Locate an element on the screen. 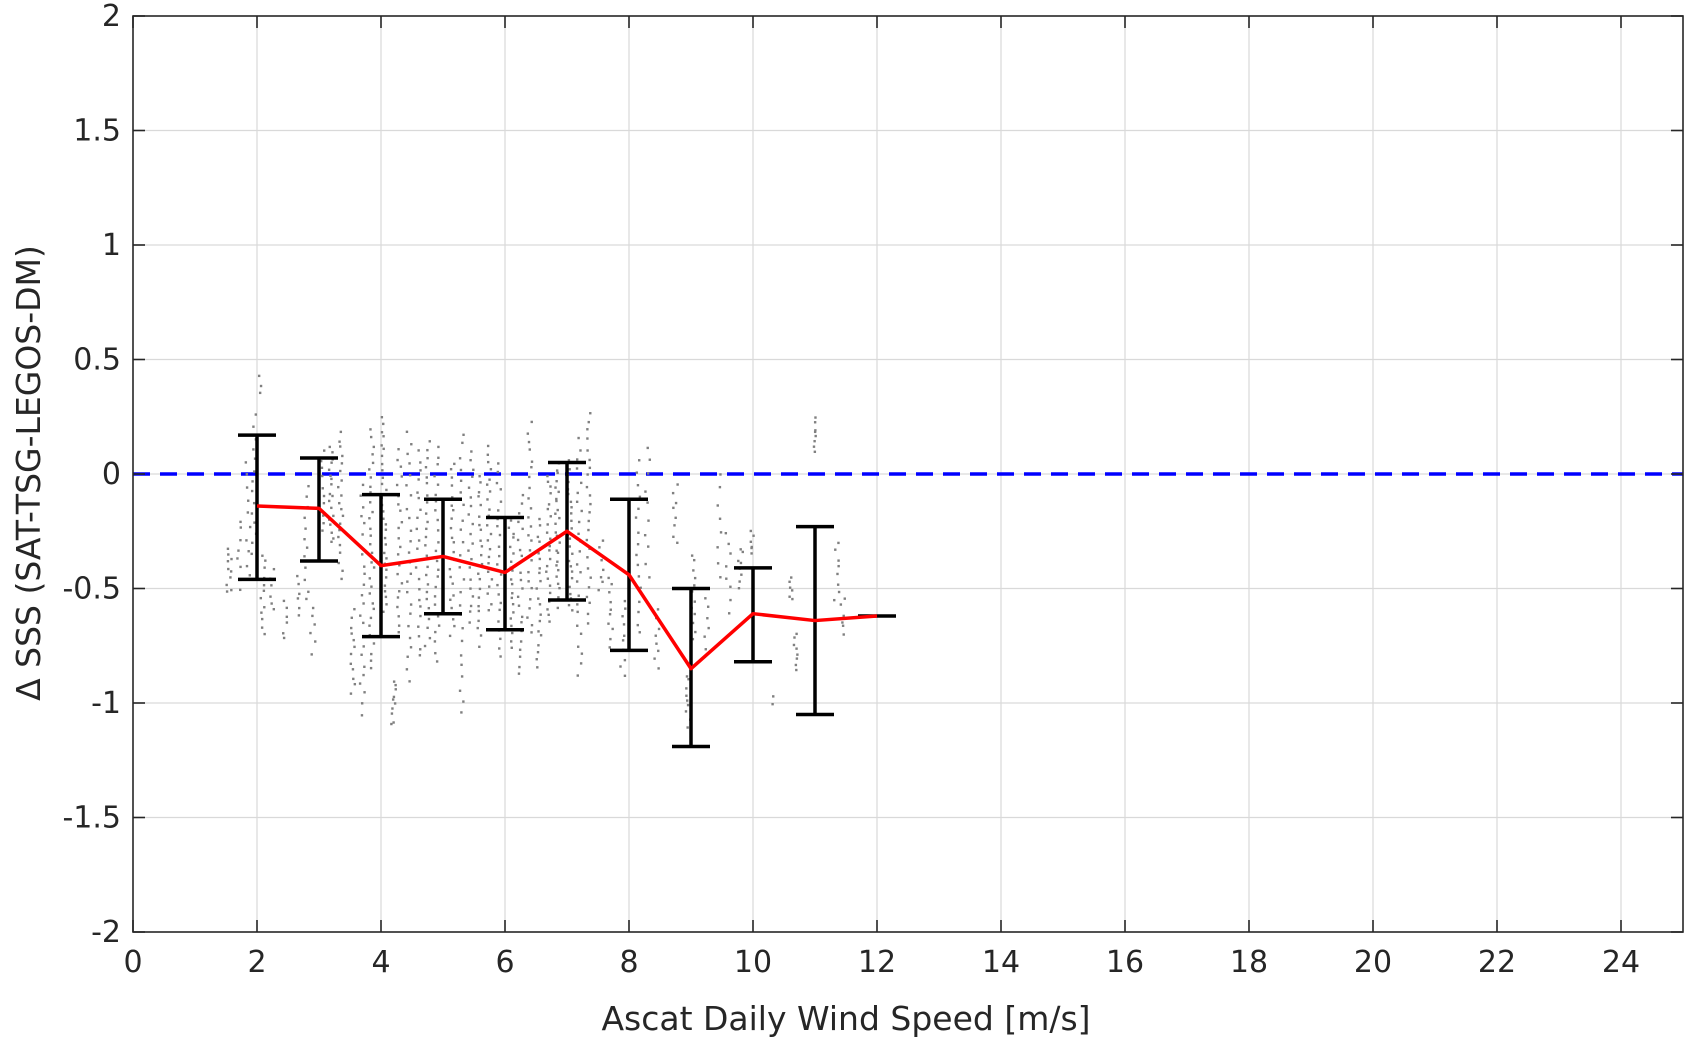  x-tick-label: 22 is located at coordinates (1497, 962).